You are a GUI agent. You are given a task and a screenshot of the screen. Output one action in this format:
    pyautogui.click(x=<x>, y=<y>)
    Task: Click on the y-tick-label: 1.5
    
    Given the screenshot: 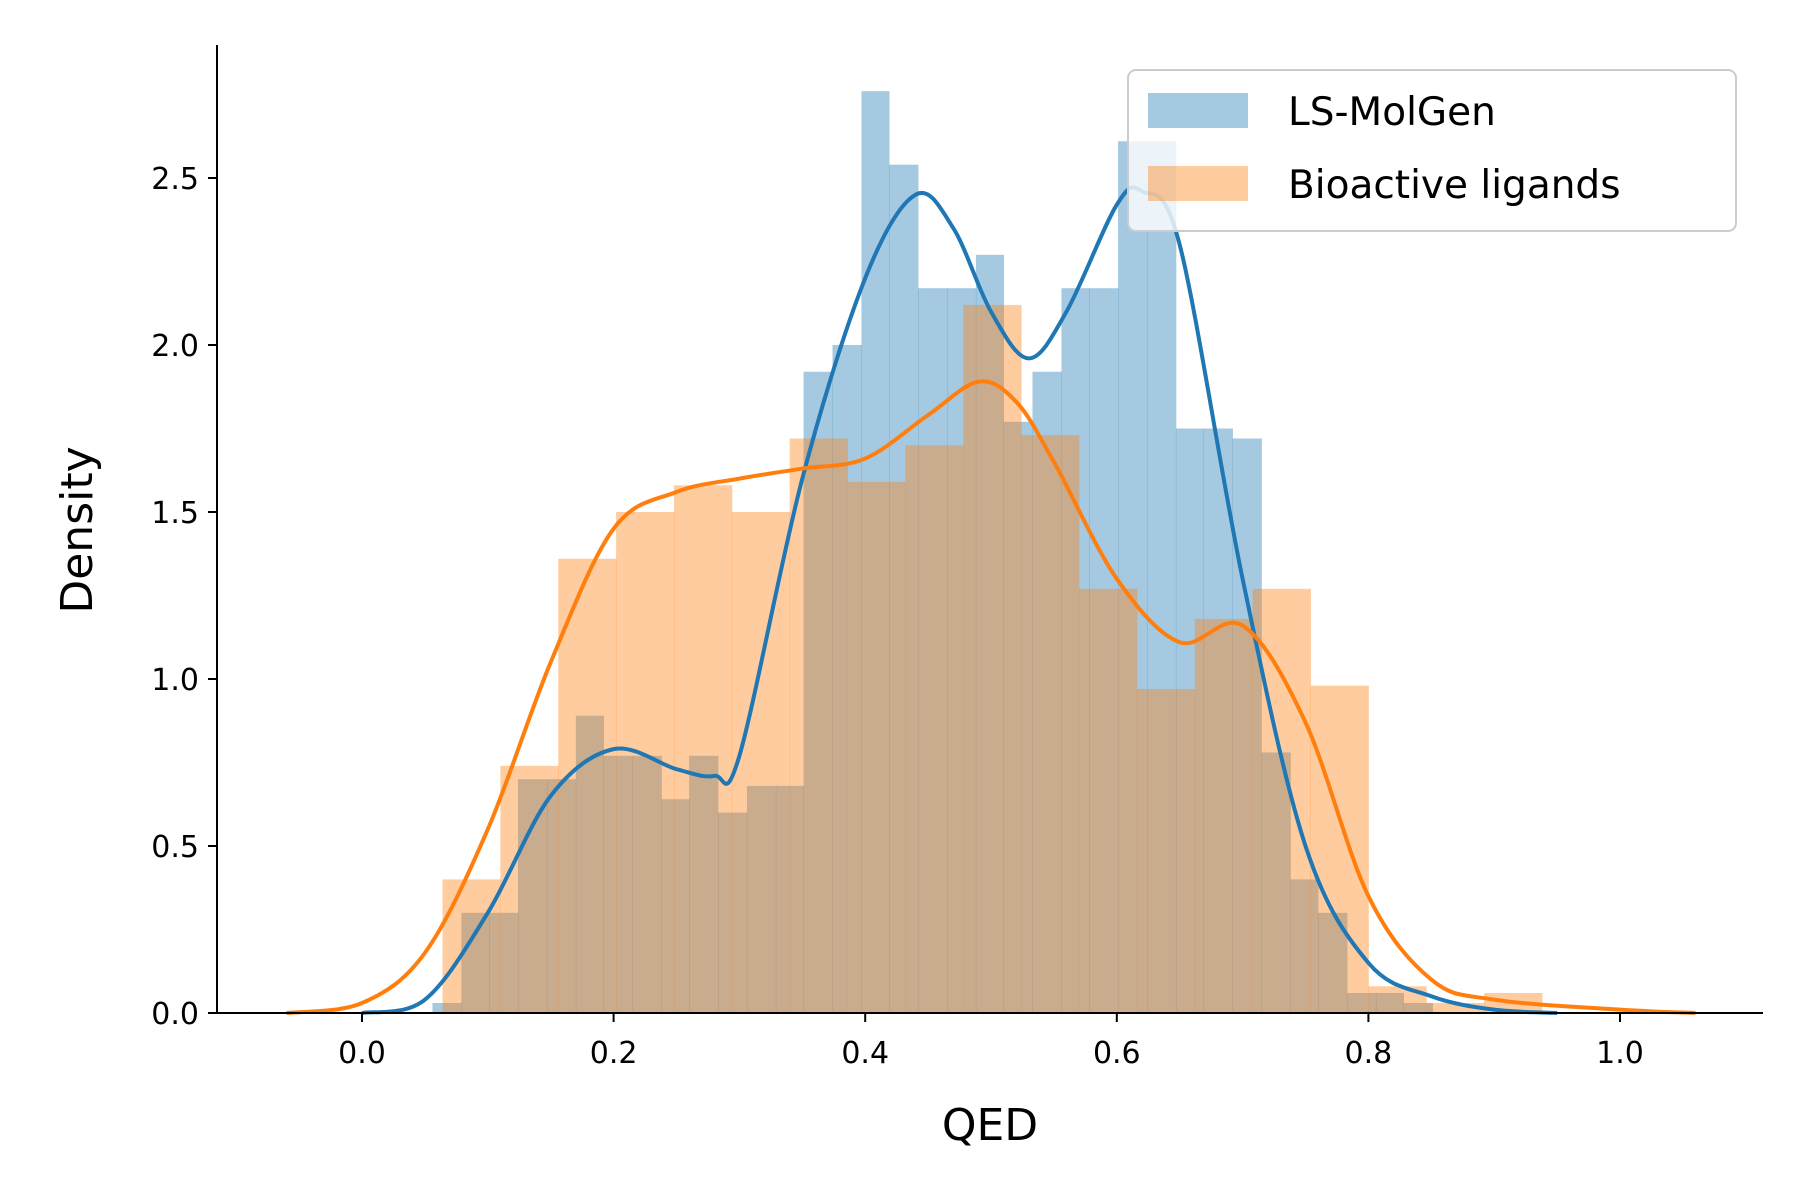 What is the action you would take?
    pyautogui.click(x=175, y=513)
    